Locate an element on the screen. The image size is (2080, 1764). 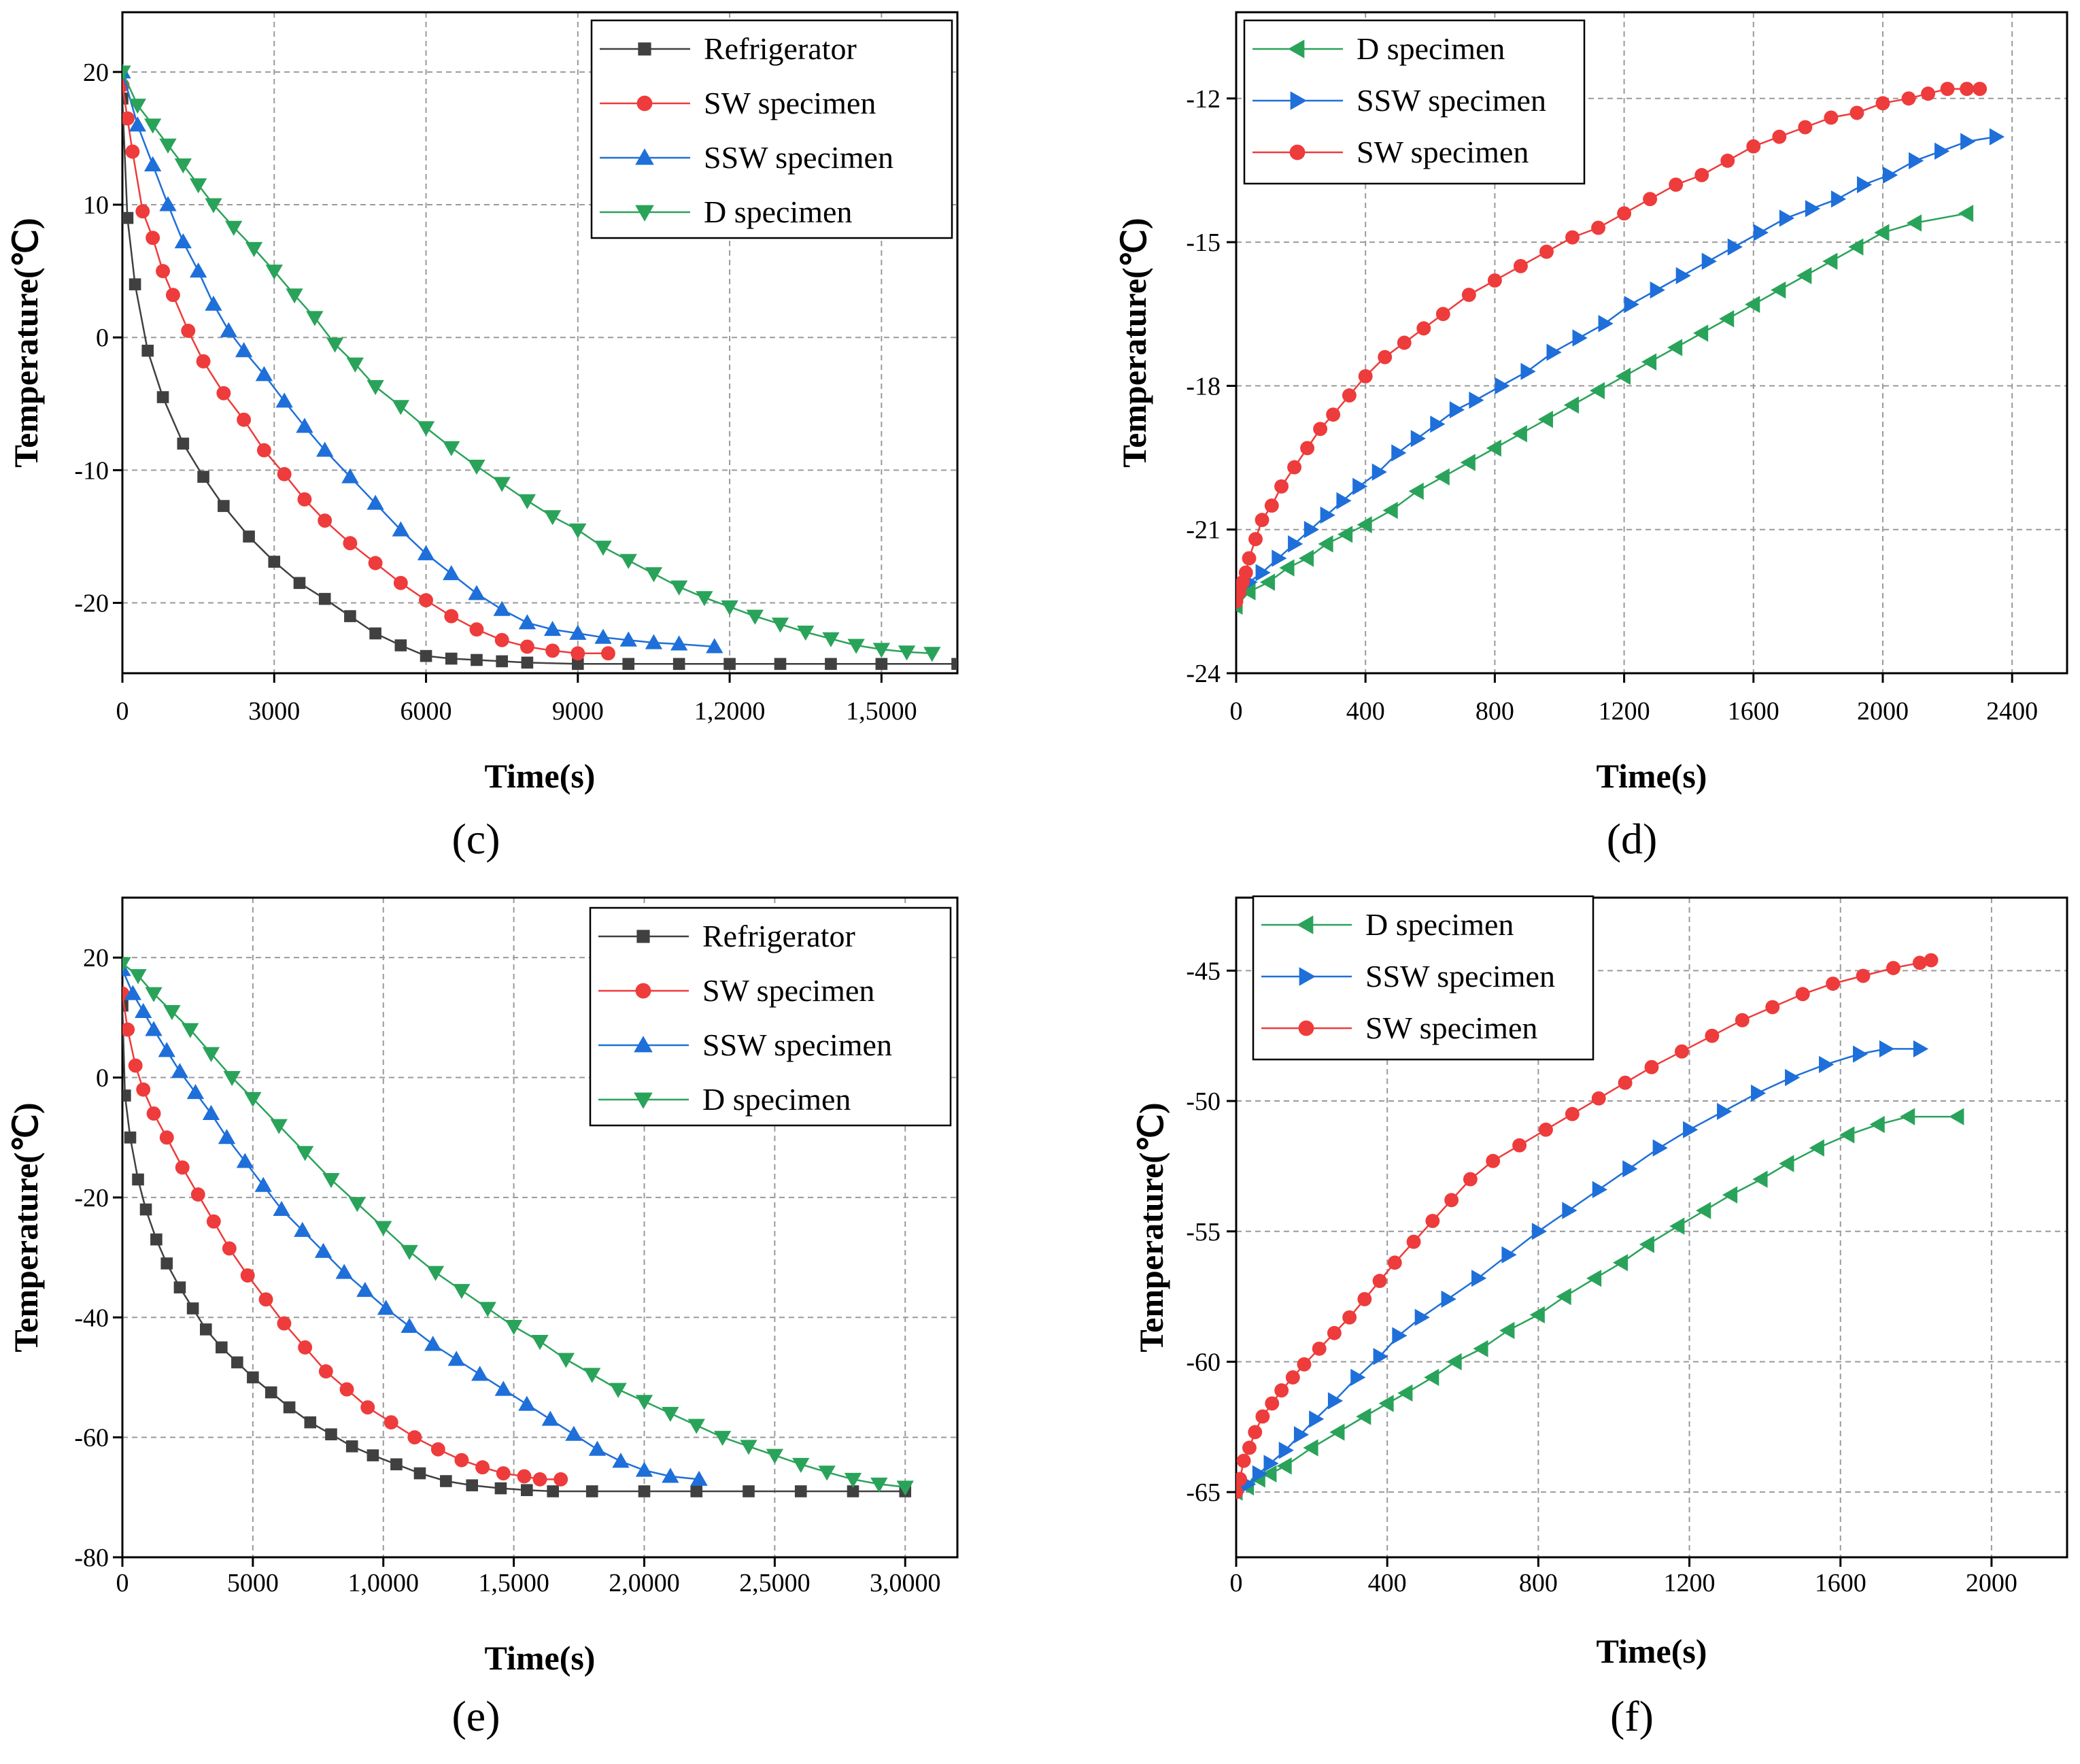
panel-f-y-tick-label: -55 is located at coordinates (1203, 1232).